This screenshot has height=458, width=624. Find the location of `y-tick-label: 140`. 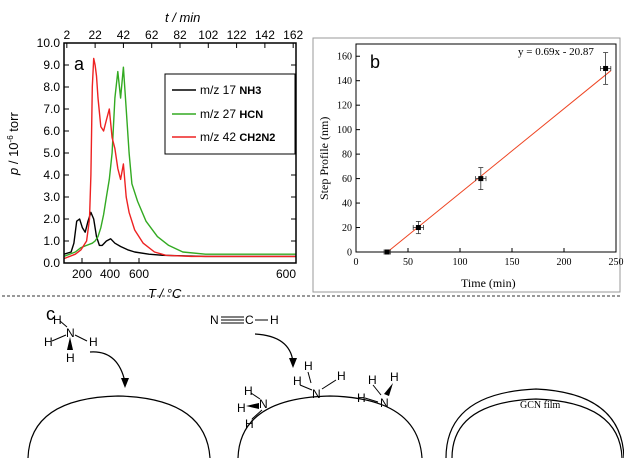

y-tick-label: 140 is located at coordinates (344, 81).